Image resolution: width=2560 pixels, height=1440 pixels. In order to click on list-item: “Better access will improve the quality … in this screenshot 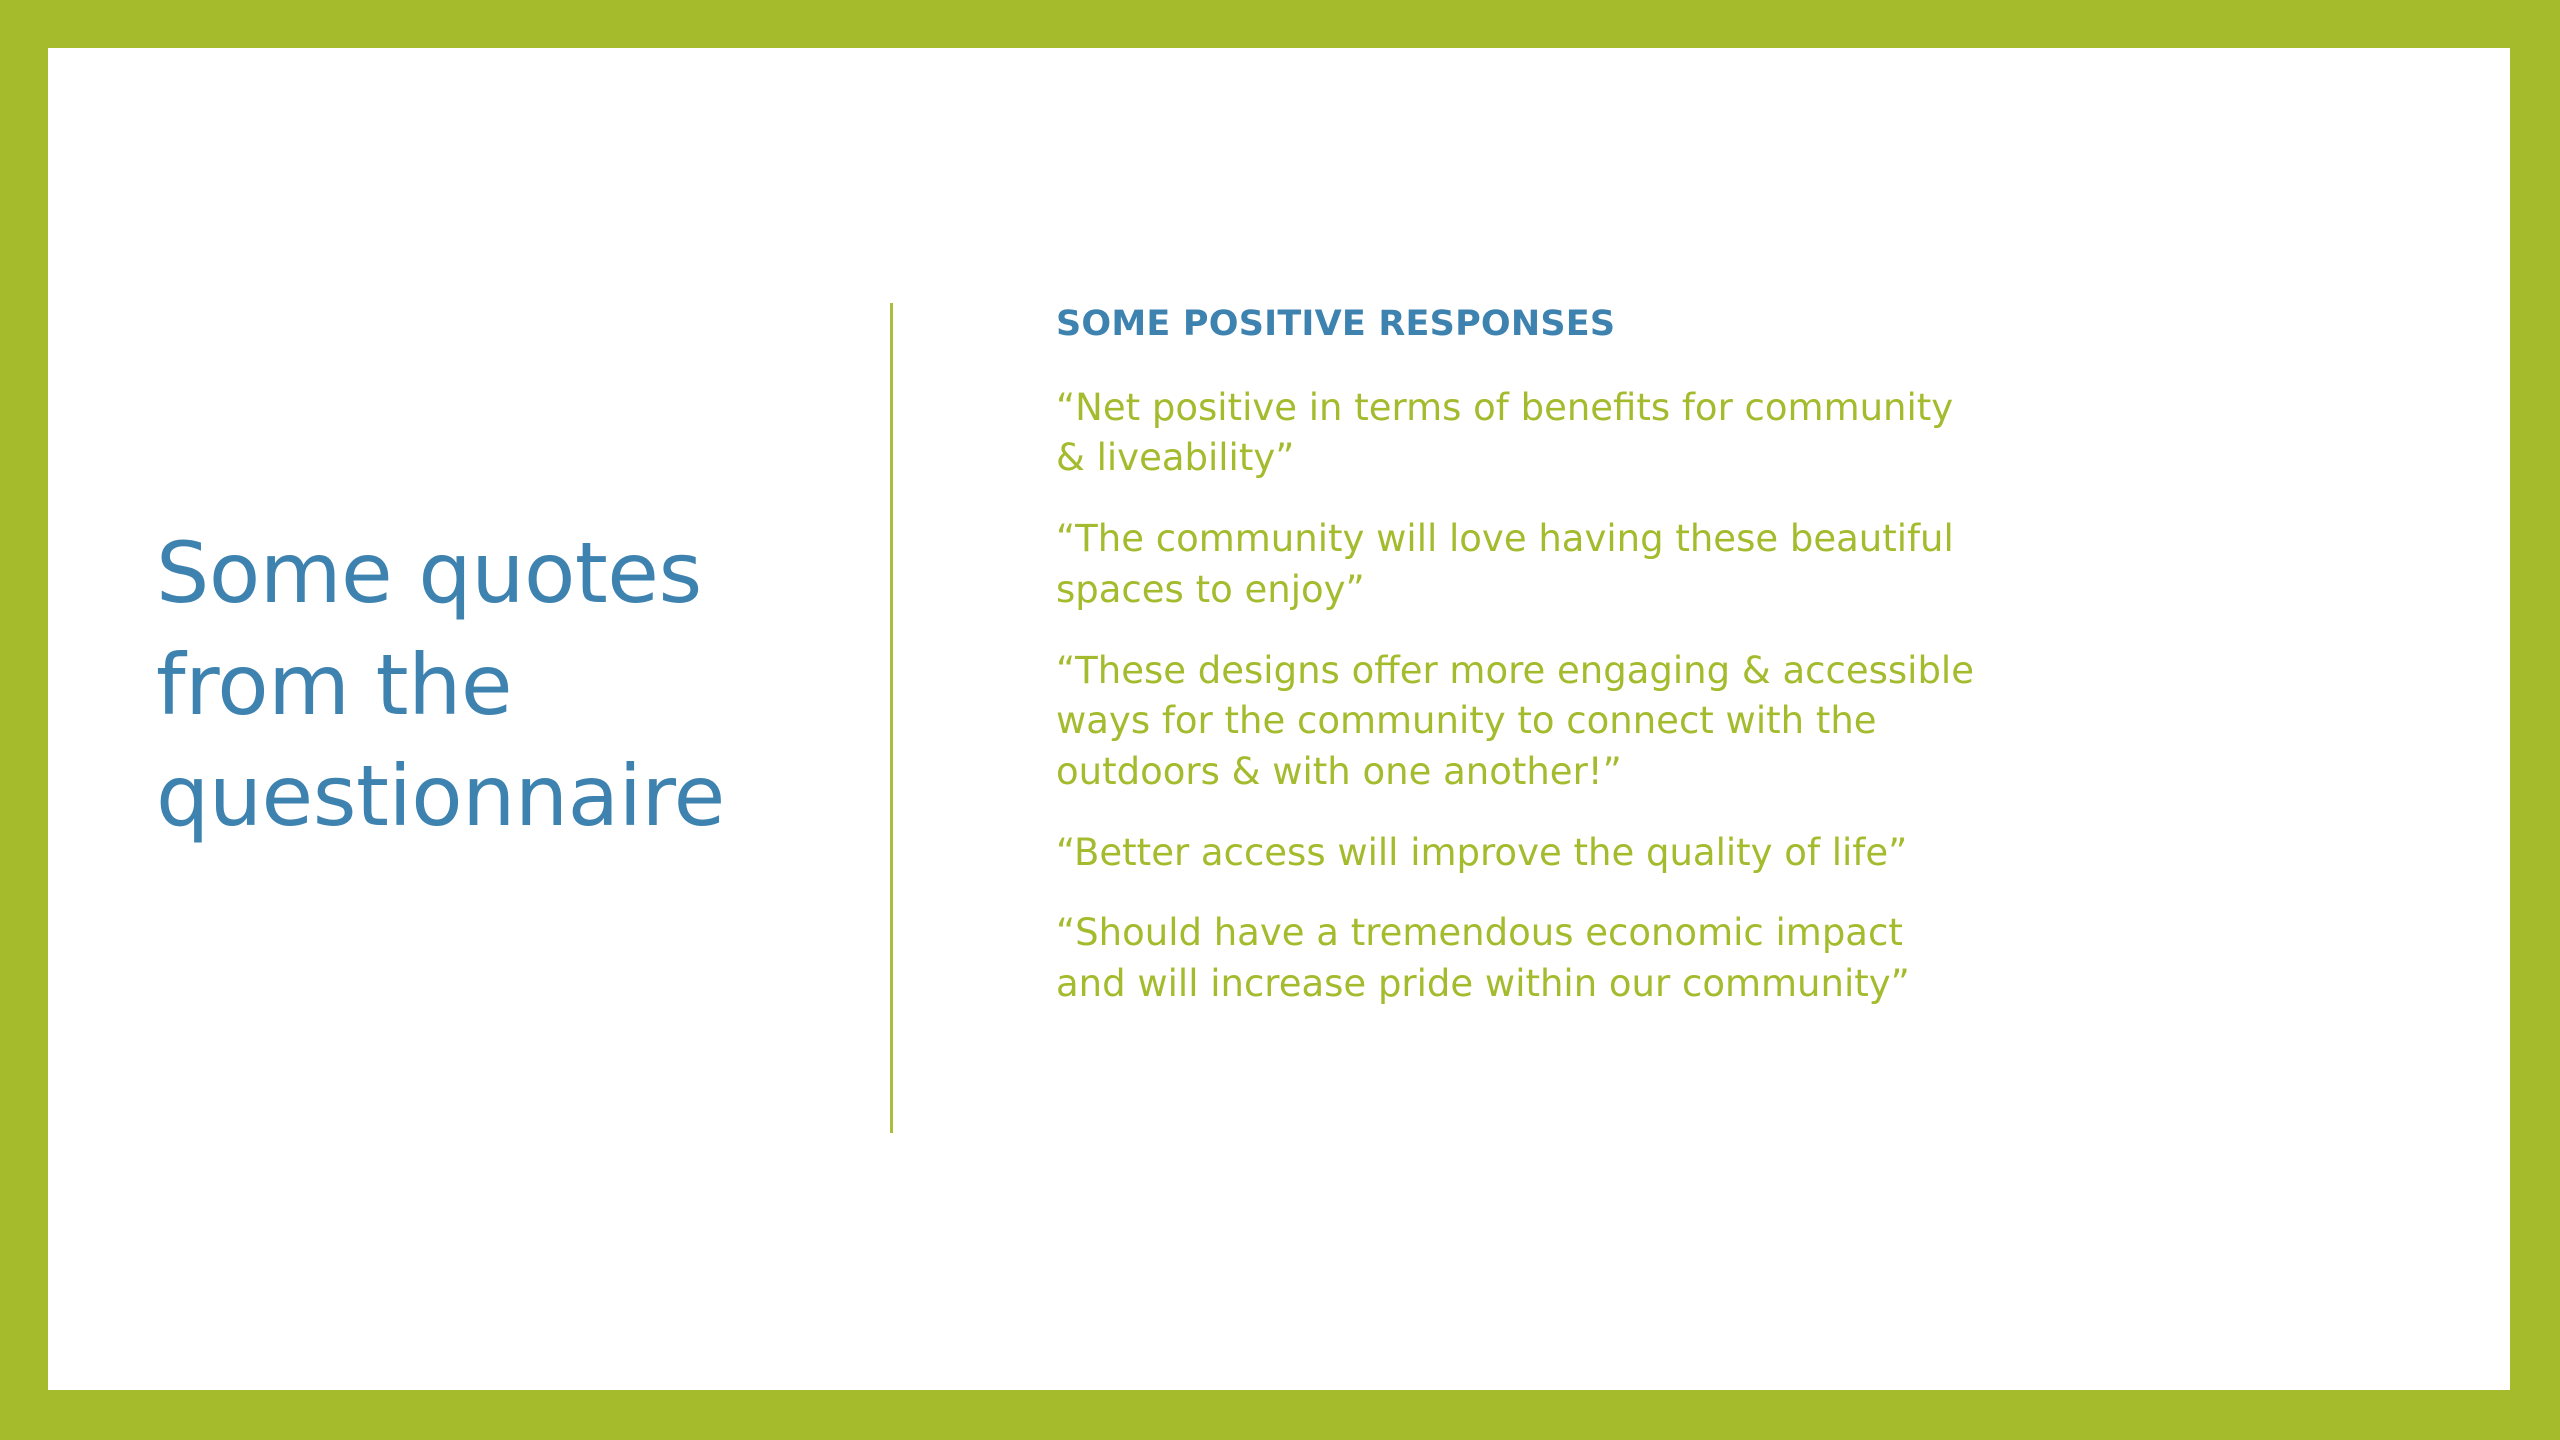, I will do `click(1482, 852)`.